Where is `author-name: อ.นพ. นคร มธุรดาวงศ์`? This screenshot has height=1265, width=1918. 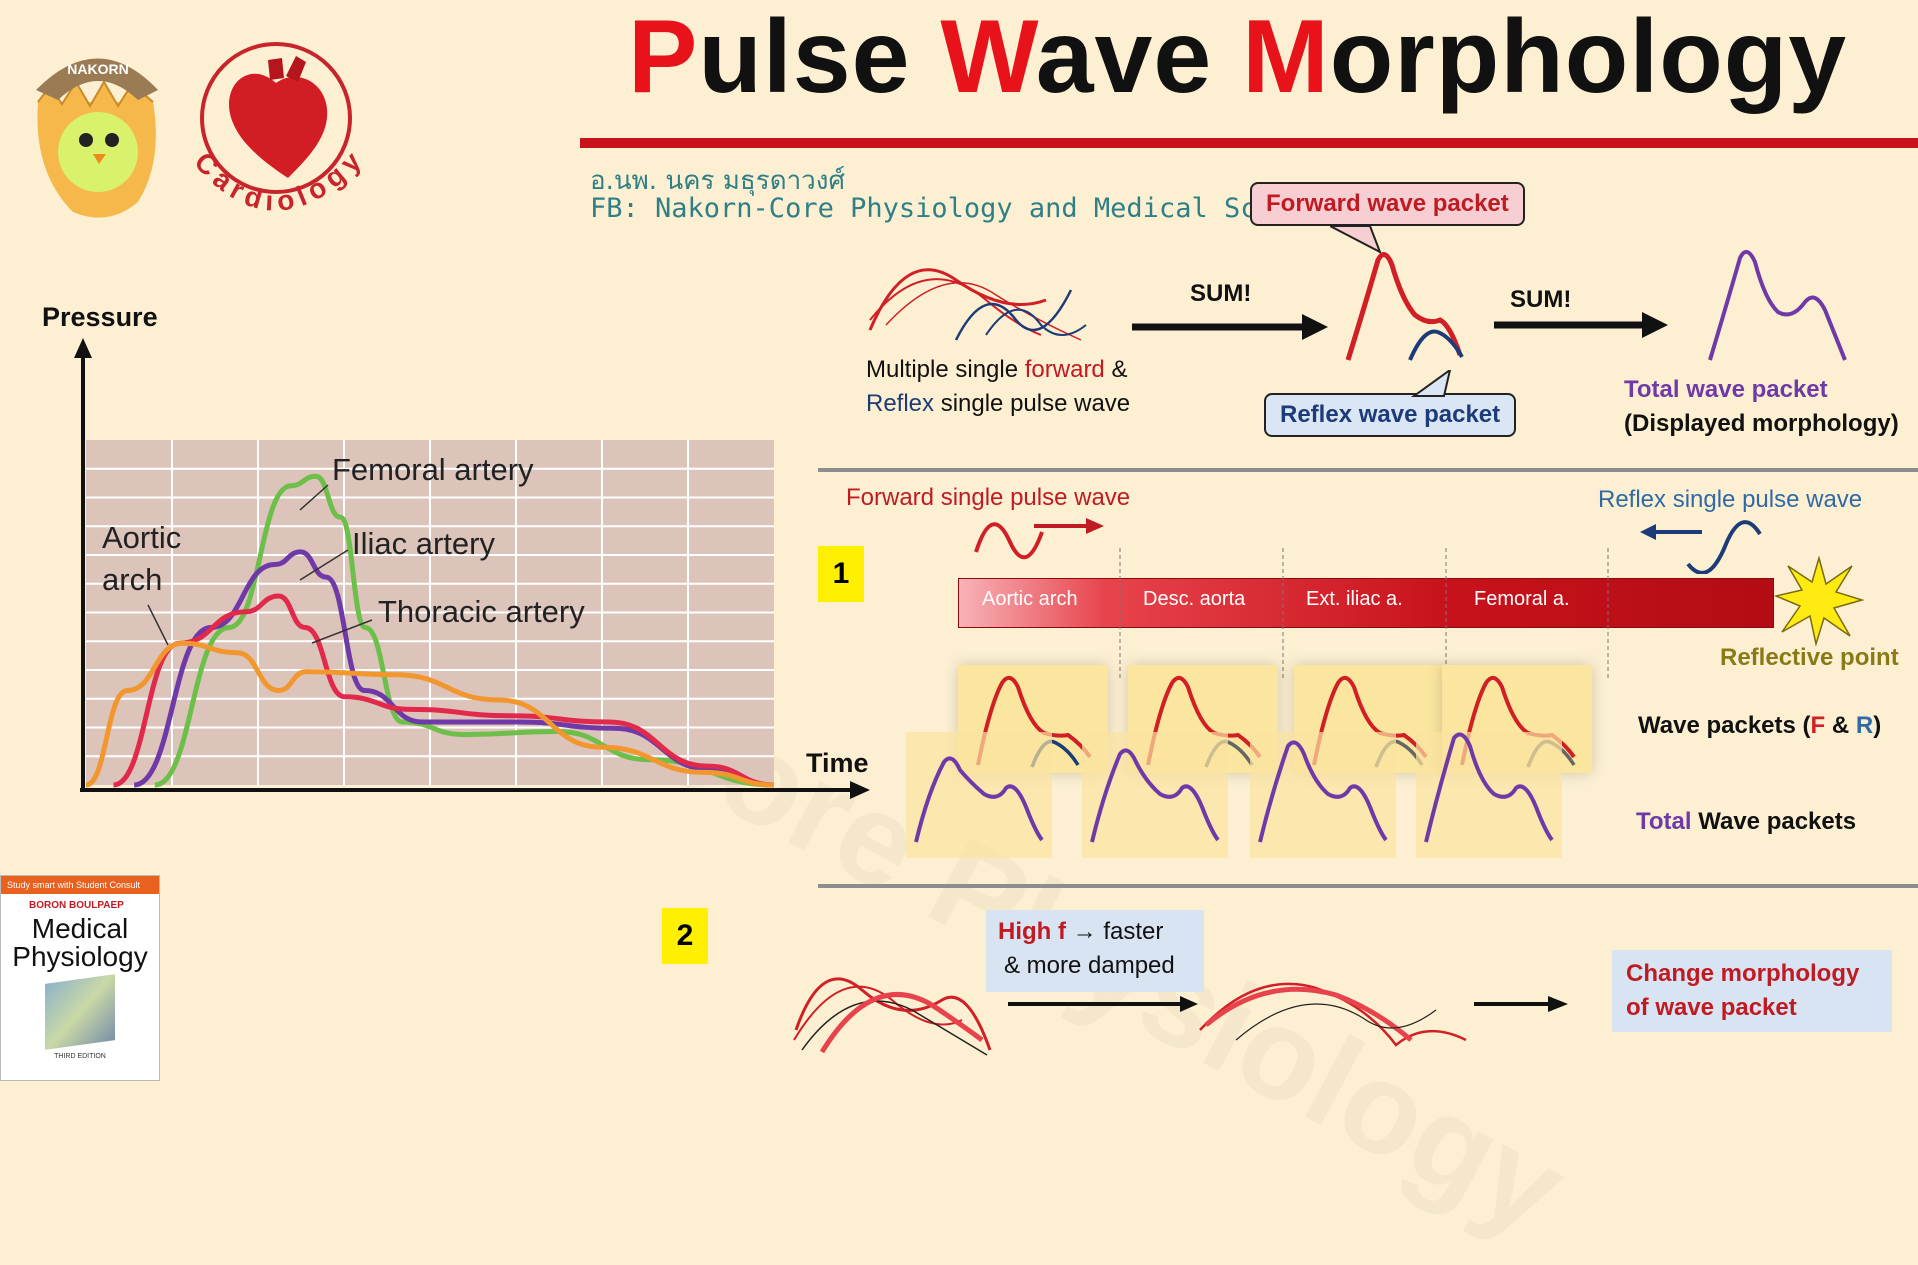 author-name: อ.นพ. นคร มธุรดาวงศ์ is located at coordinates (717, 181).